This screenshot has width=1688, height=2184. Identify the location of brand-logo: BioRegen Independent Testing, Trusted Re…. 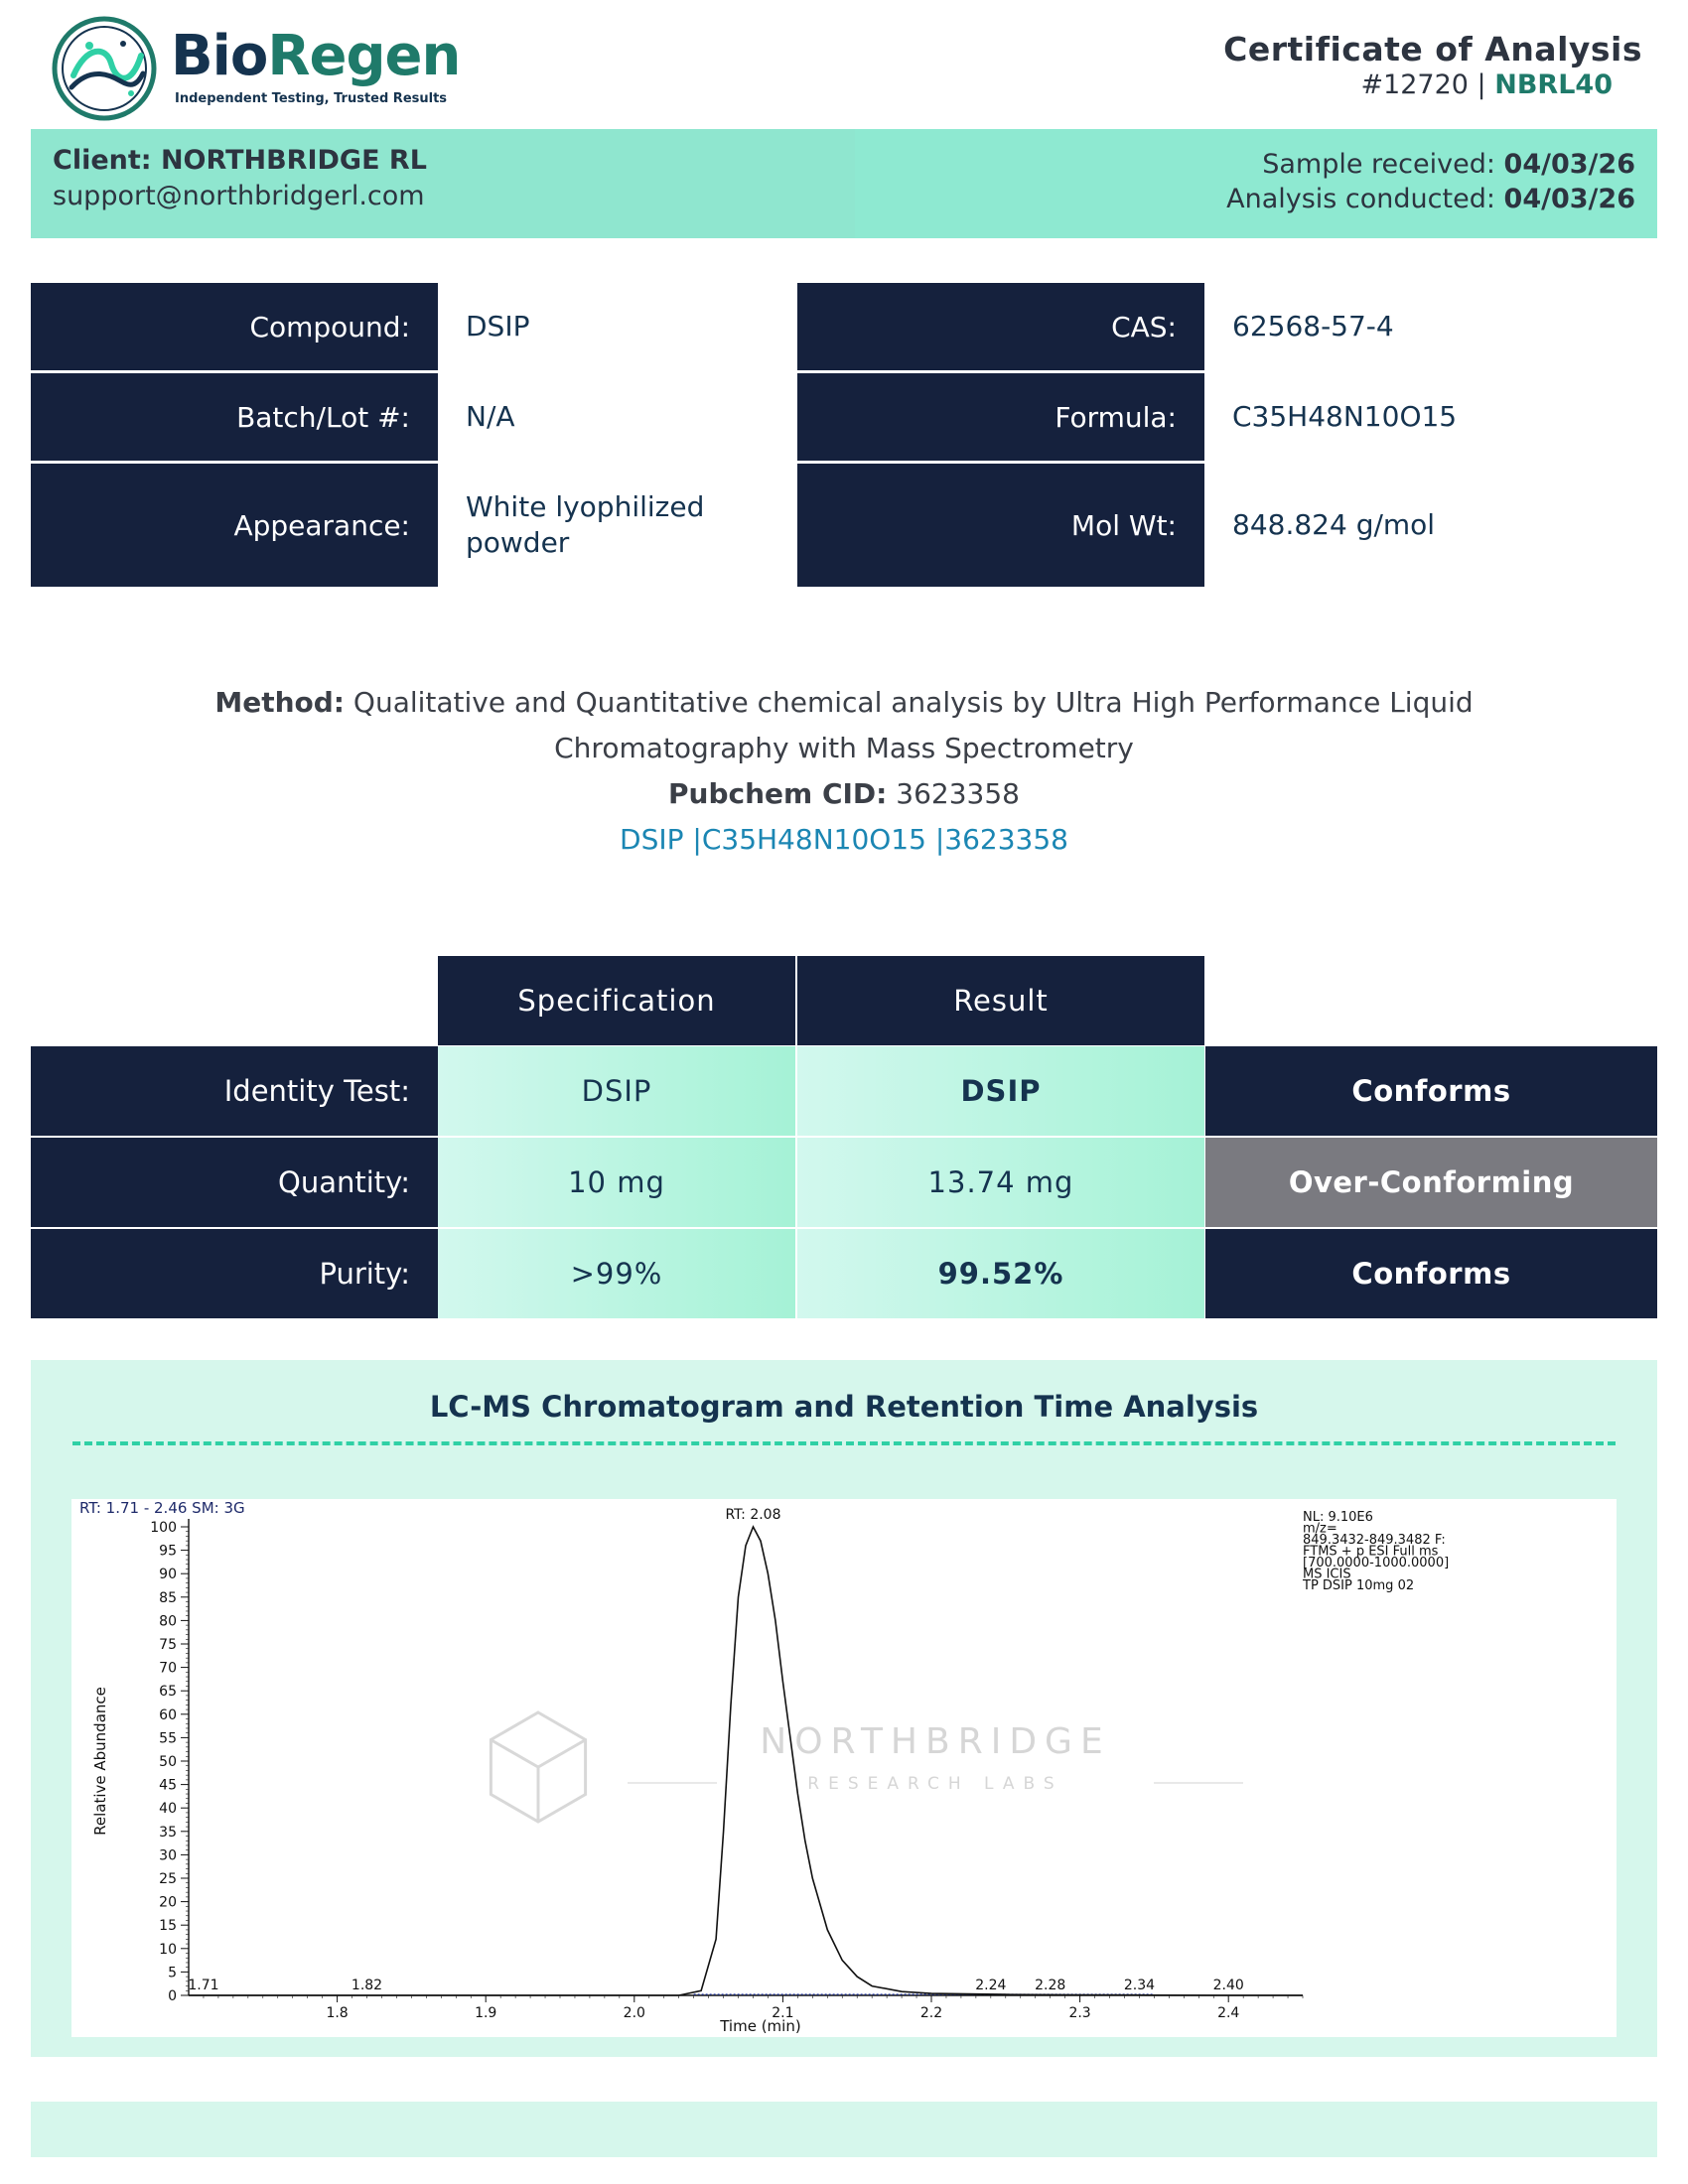
(285, 70).